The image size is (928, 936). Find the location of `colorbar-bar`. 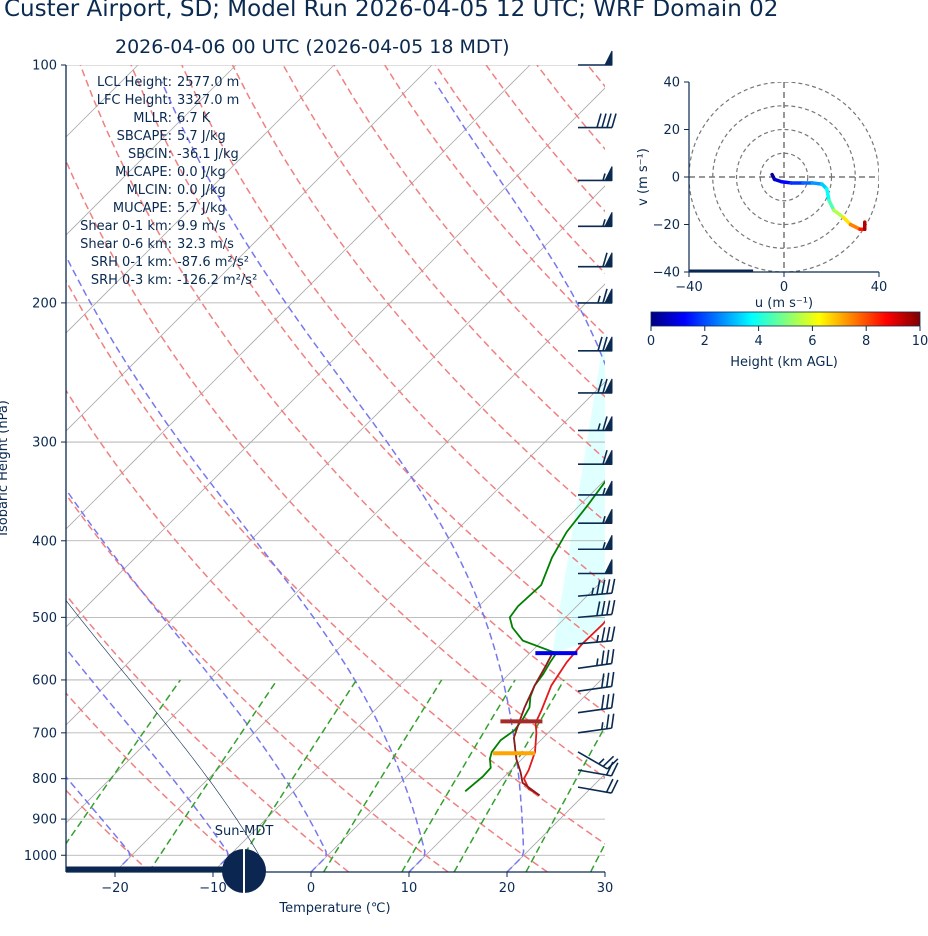

colorbar-bar is located at coordinates (785, 319).